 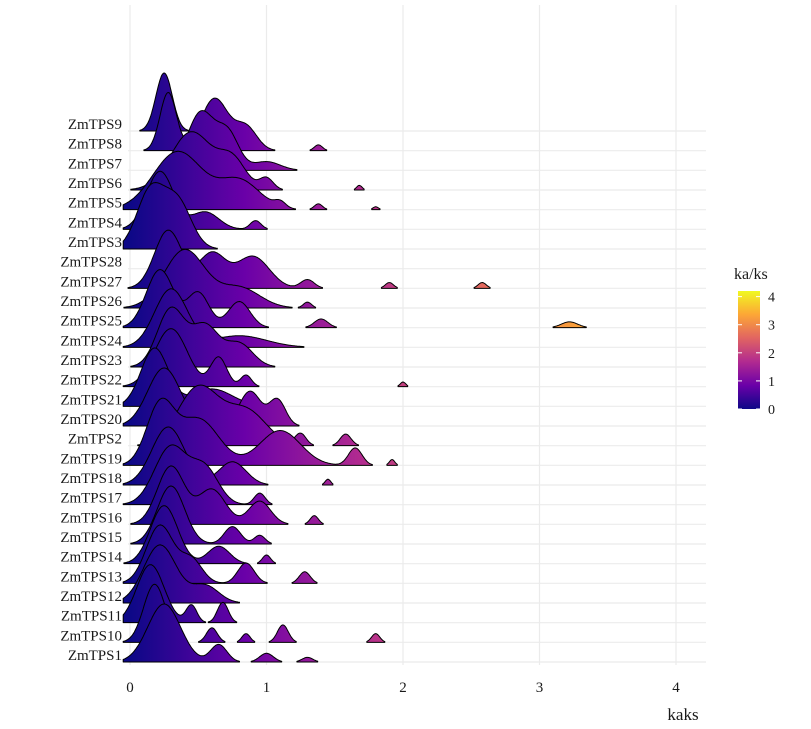 What do you see at coordinates (95, 145) in the screenshot?
I see `y-label: ZmTPS8` at bounding box center [95, 145].